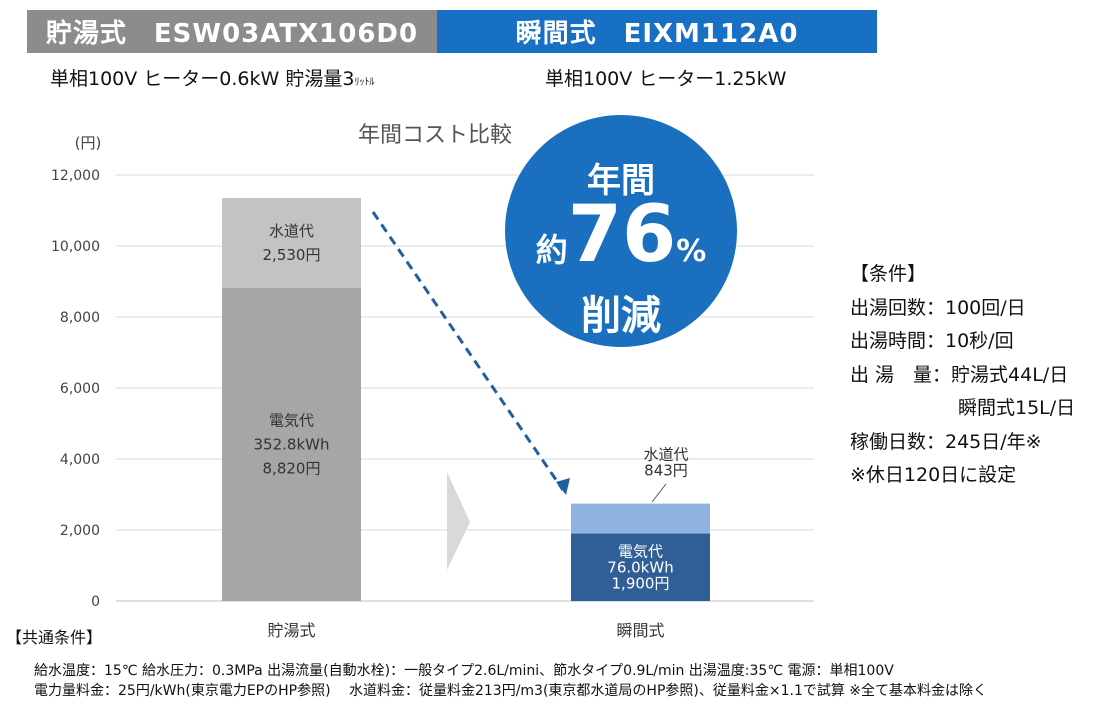  What do you see at coordinates (659, 493) in the screenshot?
I see `water-label-leader` at bounding box center [659, 493].